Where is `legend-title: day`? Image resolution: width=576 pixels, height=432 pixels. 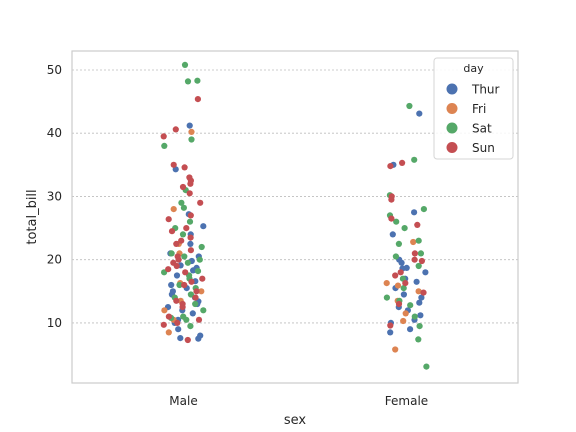
legend-title: day is located at coordinates (473, 68).